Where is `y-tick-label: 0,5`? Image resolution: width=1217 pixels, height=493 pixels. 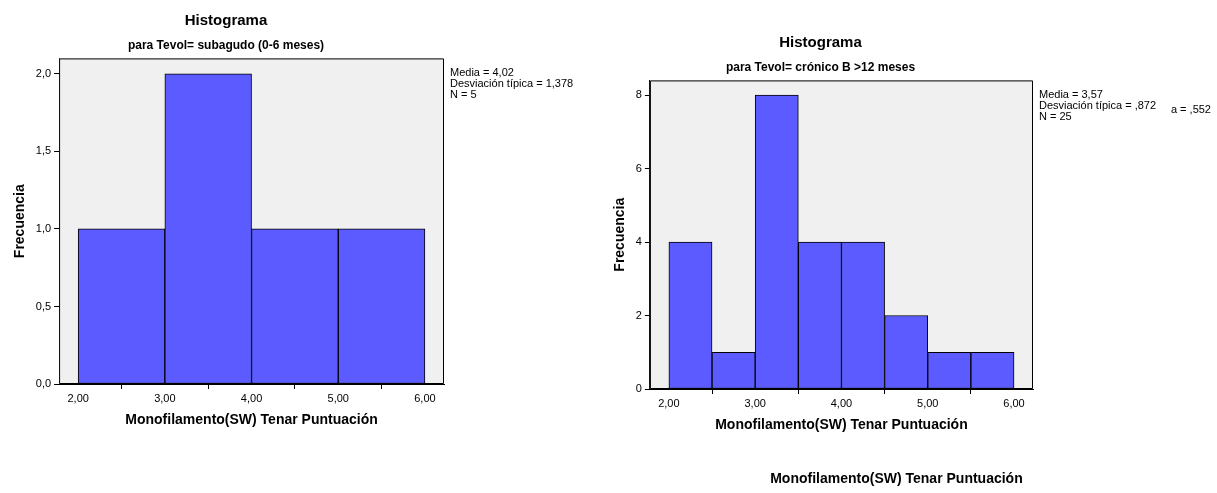 y-tick-label: 0,5 is located at coordinates (43, 305).